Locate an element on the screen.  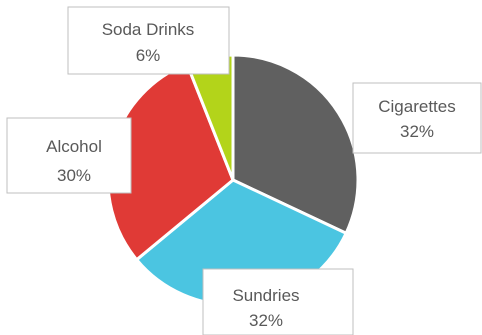
callout-cigarettes: Cigarettes 32% is located at coordinates (417, 118).